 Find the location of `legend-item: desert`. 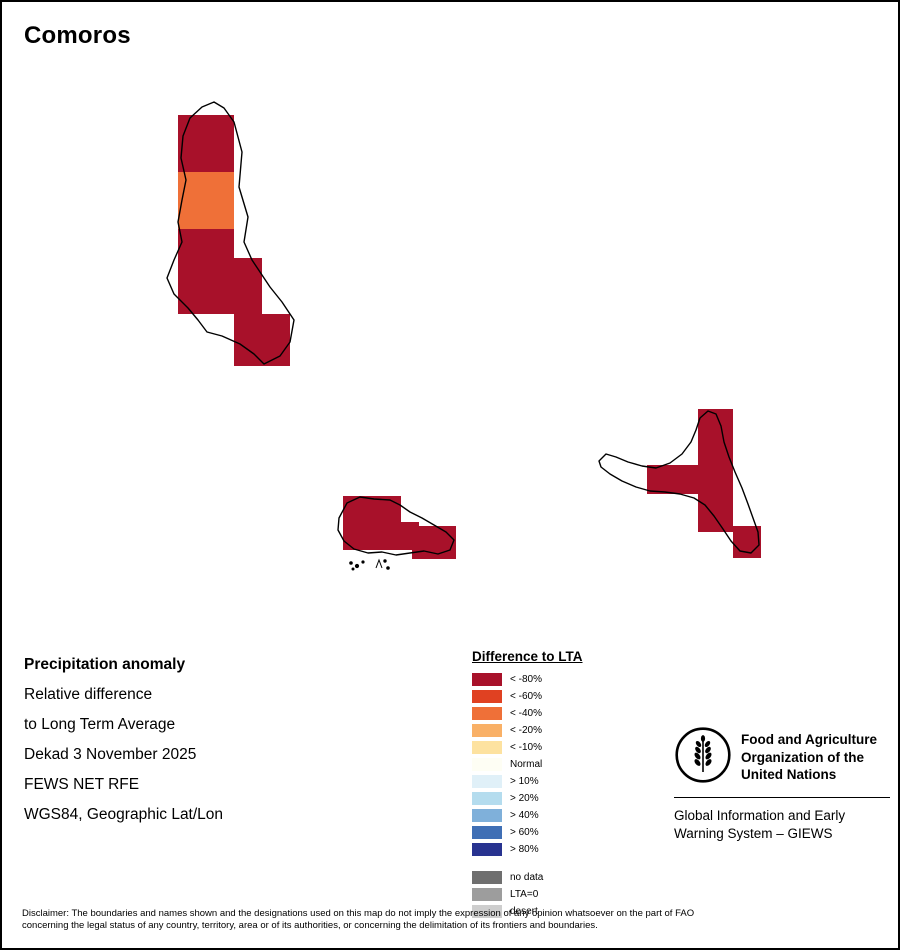

legend-item: desert is located at coordinates (527, 911).